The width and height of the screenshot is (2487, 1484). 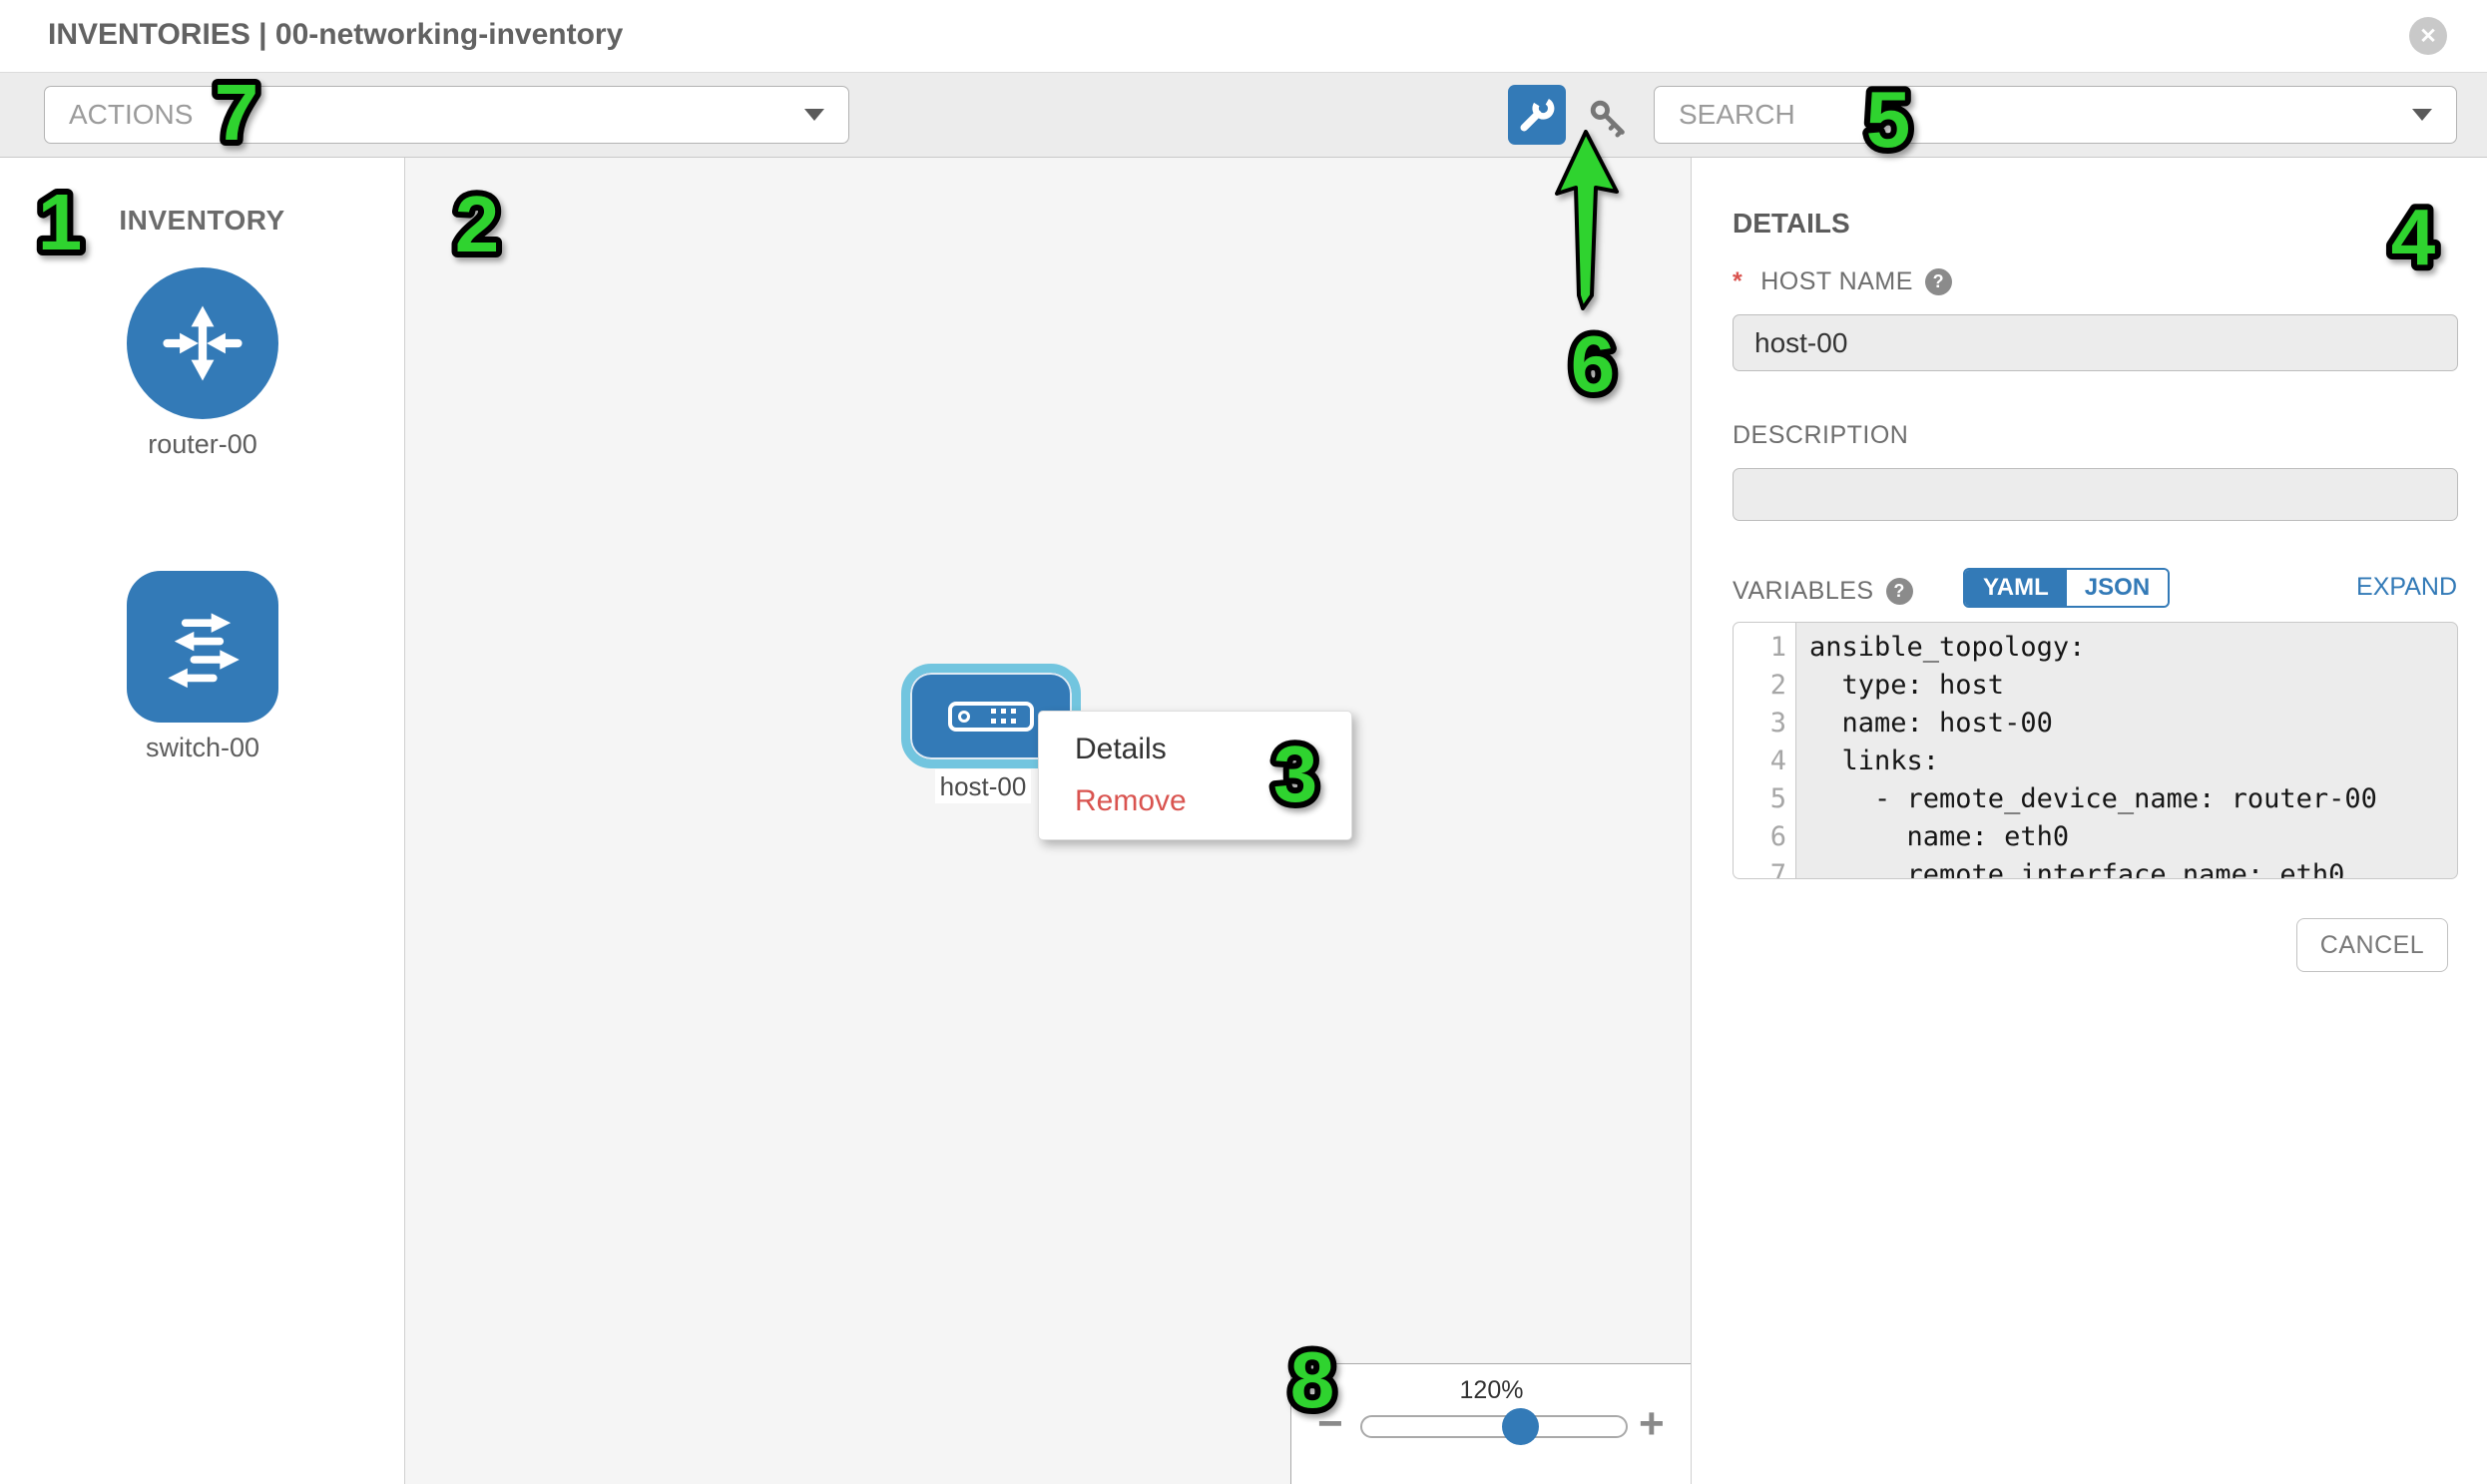 I want to click on page-title: INVENTORIES | 00-networking-inventory, so click(x=336, y=34).